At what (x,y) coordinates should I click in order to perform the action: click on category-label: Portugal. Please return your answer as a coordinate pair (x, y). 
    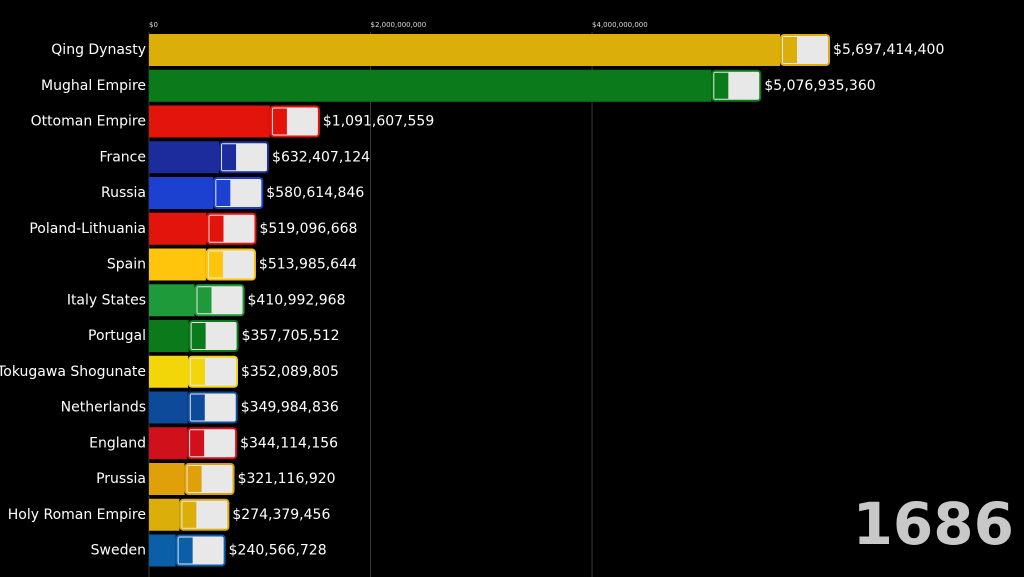
    Looking at the image, I should click on (117, 336).